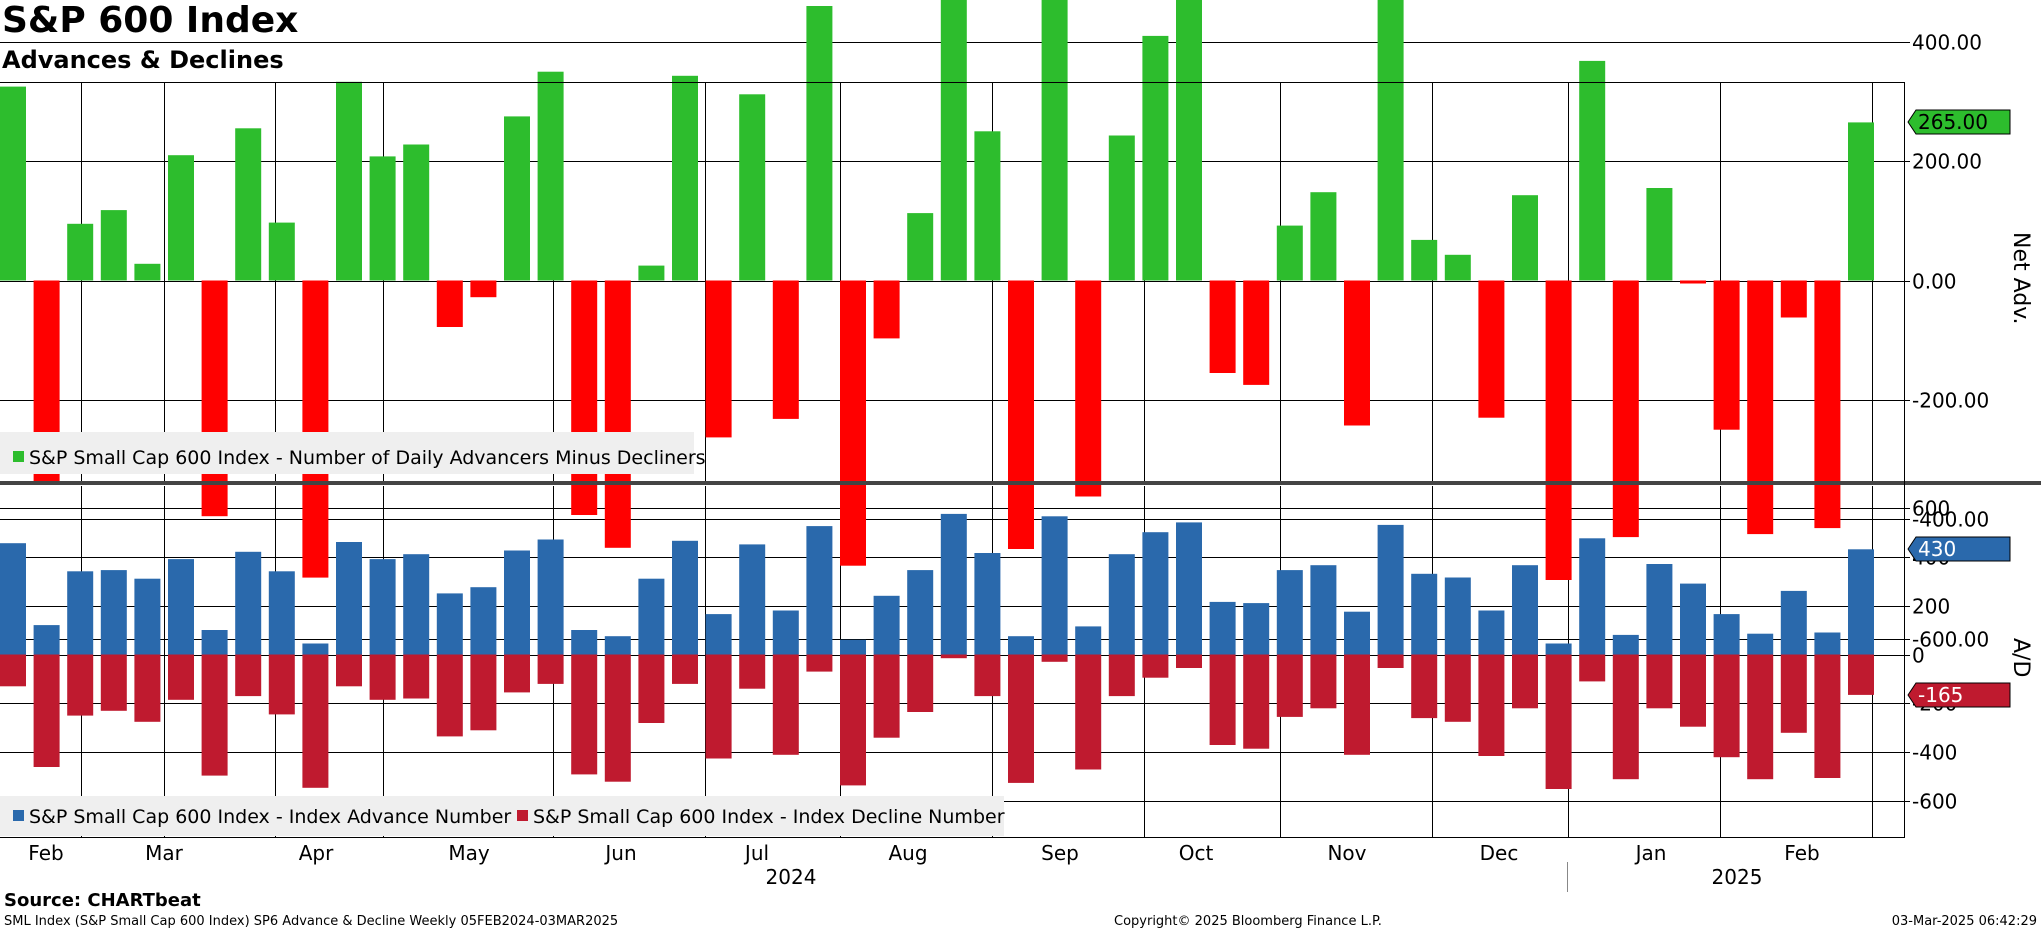  I want to click on ytick-label-bottom: -400, so click(1934, 753).